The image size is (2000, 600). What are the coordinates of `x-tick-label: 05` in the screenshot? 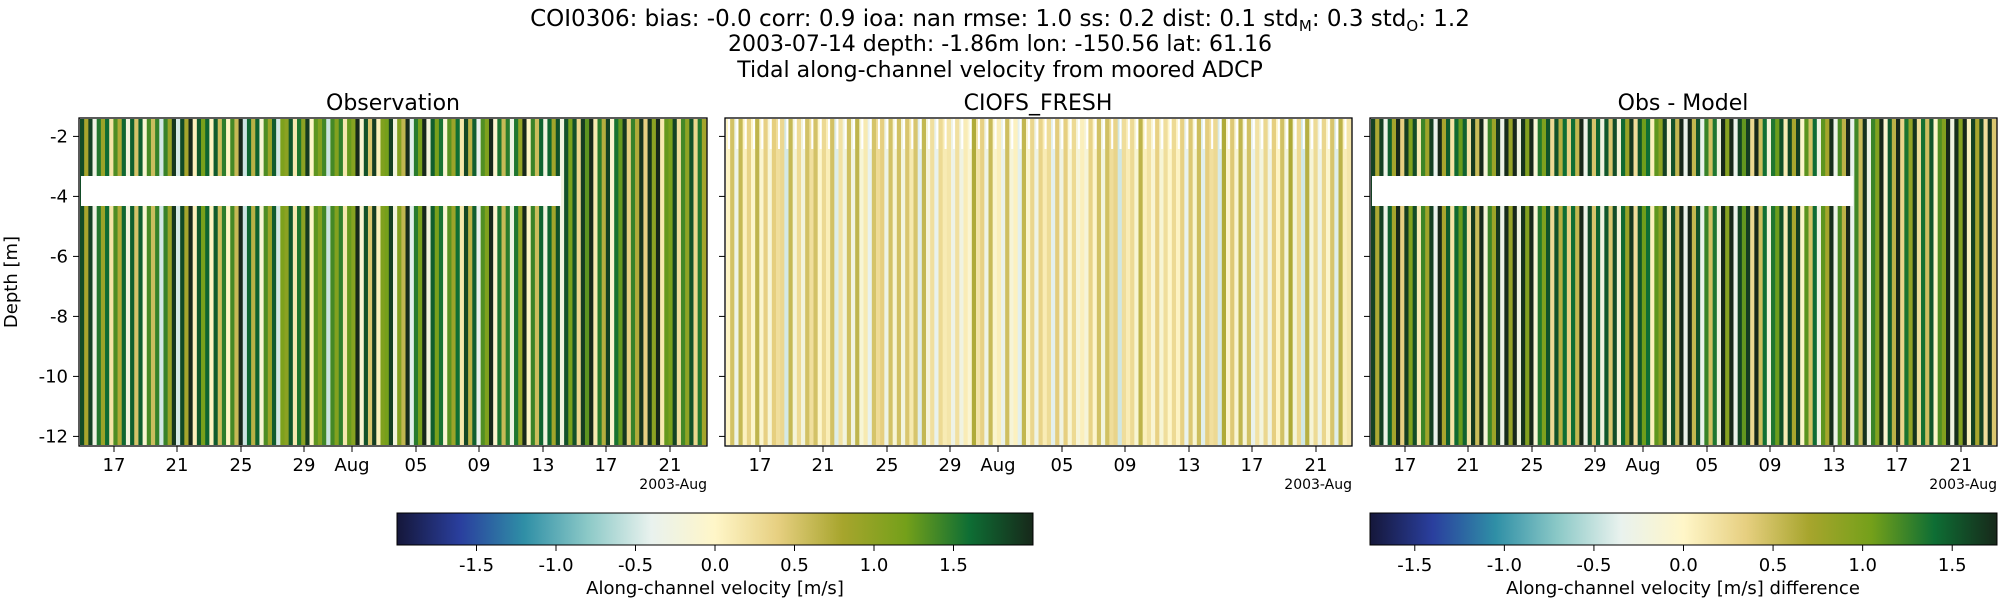 It's located at (416, 465).